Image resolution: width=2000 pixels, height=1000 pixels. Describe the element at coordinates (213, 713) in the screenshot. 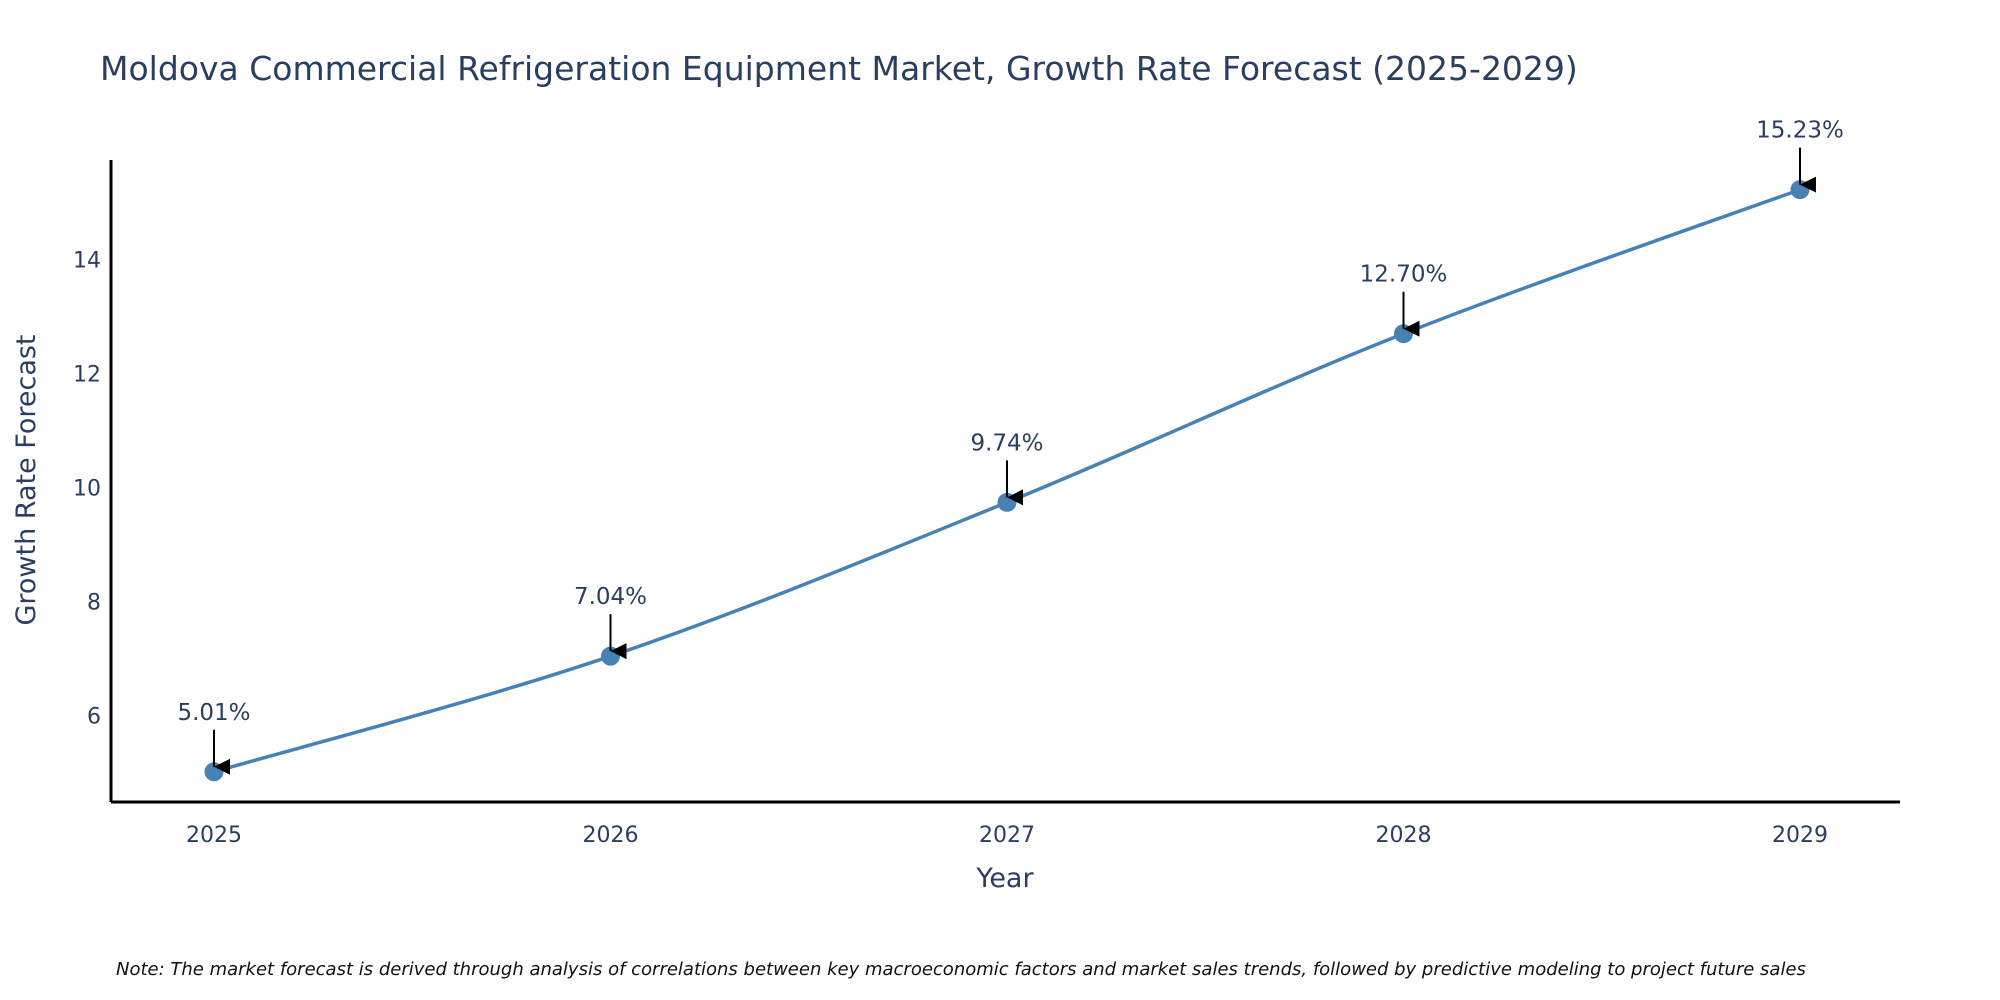

I see `data-label: 5.01%` at that location.